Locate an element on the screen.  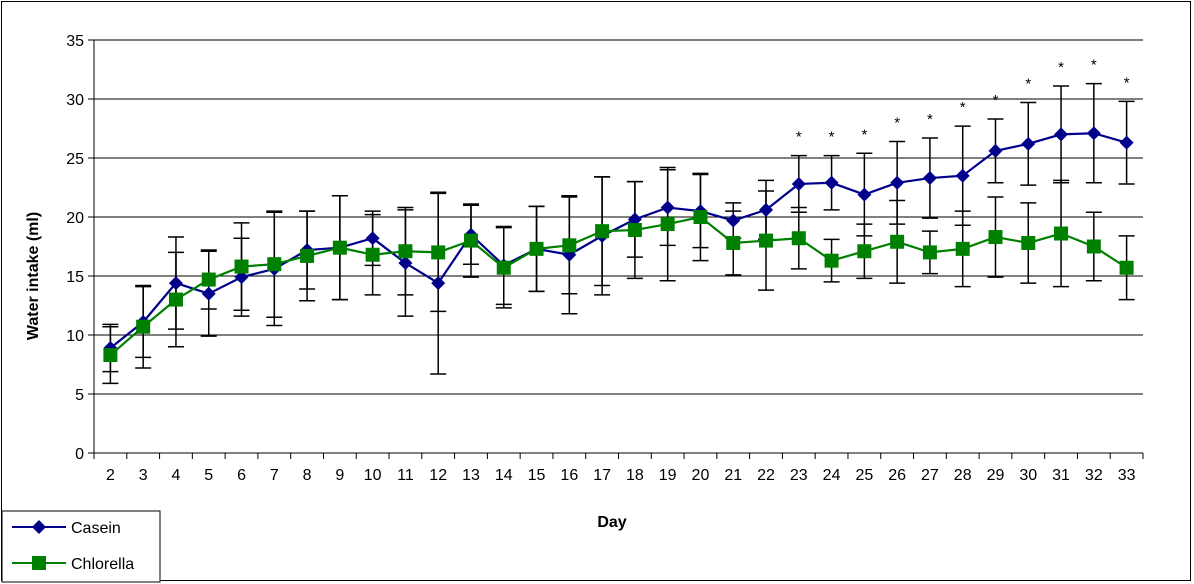
x-tick-label: 31 is located at coordinates (1061, 475).